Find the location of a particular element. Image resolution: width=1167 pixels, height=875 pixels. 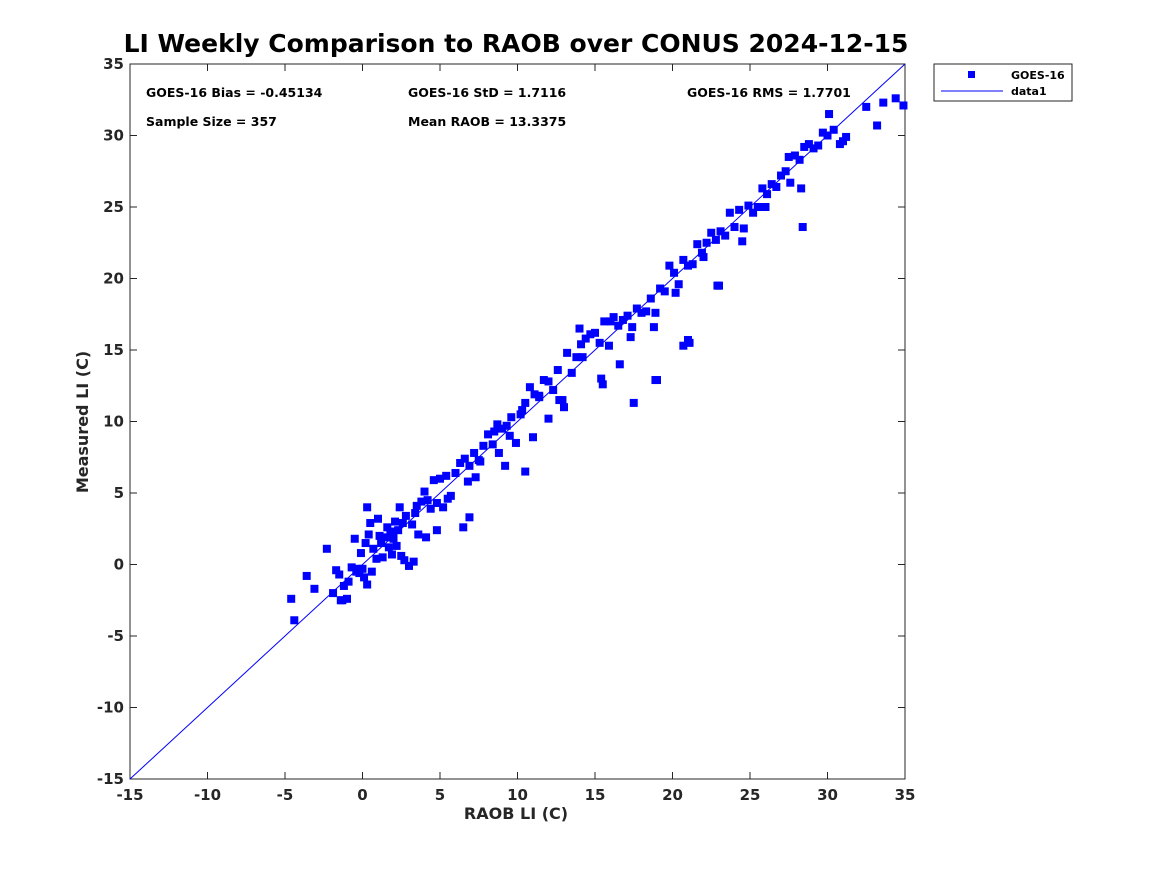

legend-entry-goes16: GOES-16 is located at coordinates (1038, 75).